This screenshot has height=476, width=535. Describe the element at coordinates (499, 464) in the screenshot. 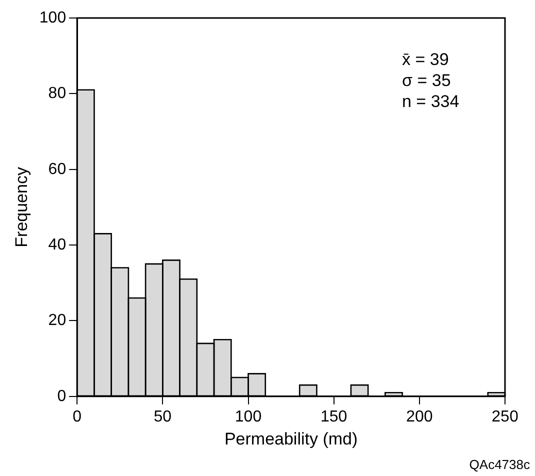

I see `text: QAc4738c` at that location.